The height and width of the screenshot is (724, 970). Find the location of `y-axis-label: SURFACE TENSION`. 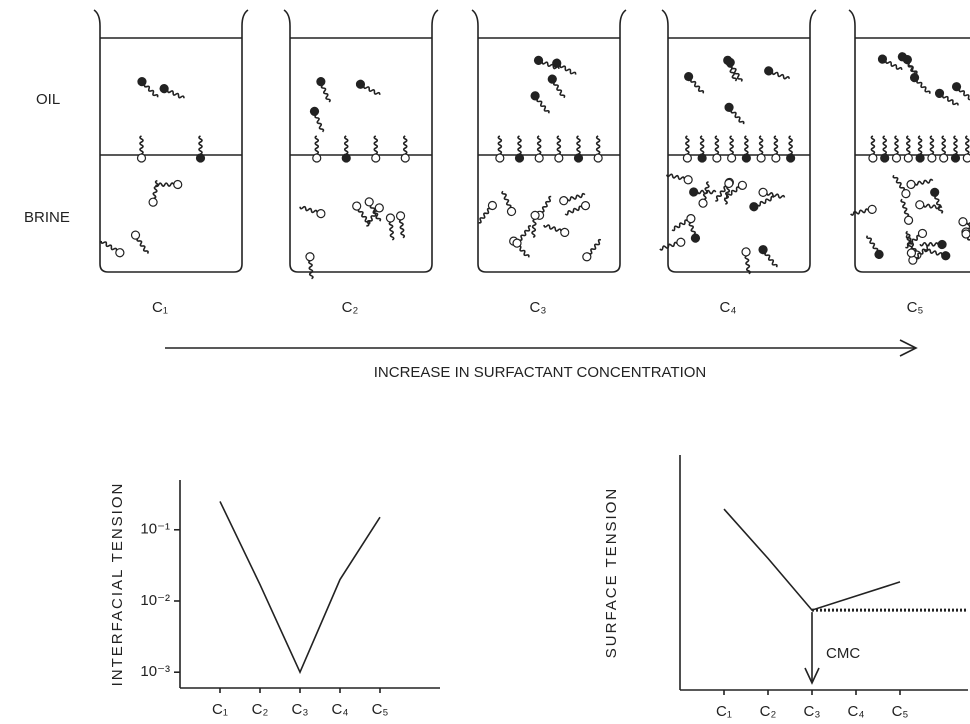

y-axis-label: SURFACE TENSION is located at coordinates (611, 572).